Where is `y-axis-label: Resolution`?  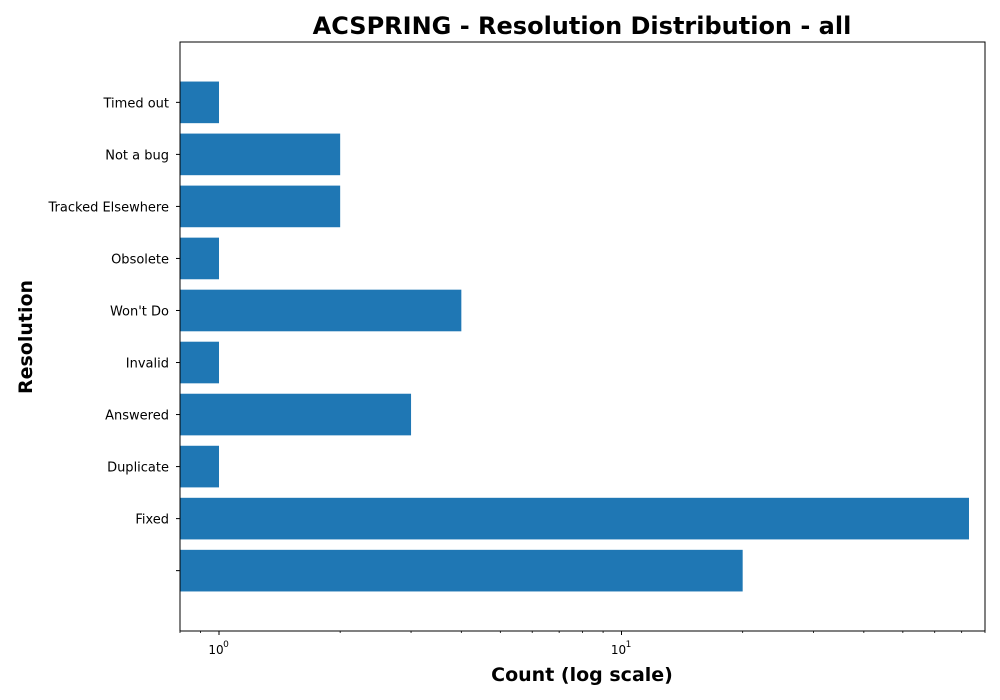 y-axis-label: Resolution is located at coordinates (26, 337).